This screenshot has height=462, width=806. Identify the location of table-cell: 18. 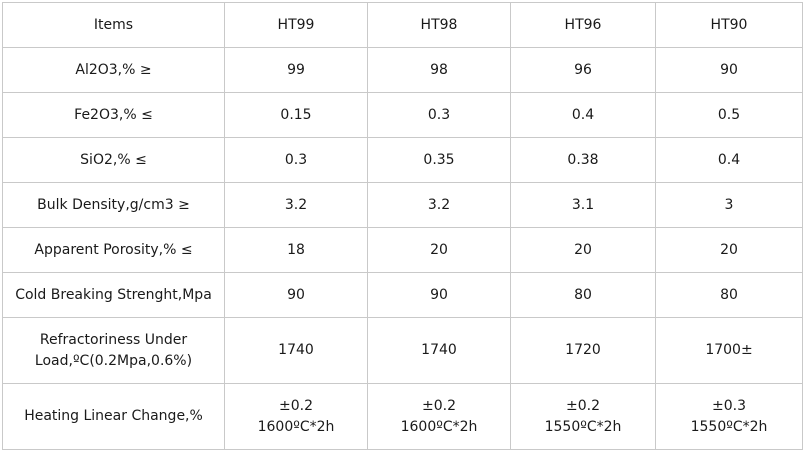
(296, 250).